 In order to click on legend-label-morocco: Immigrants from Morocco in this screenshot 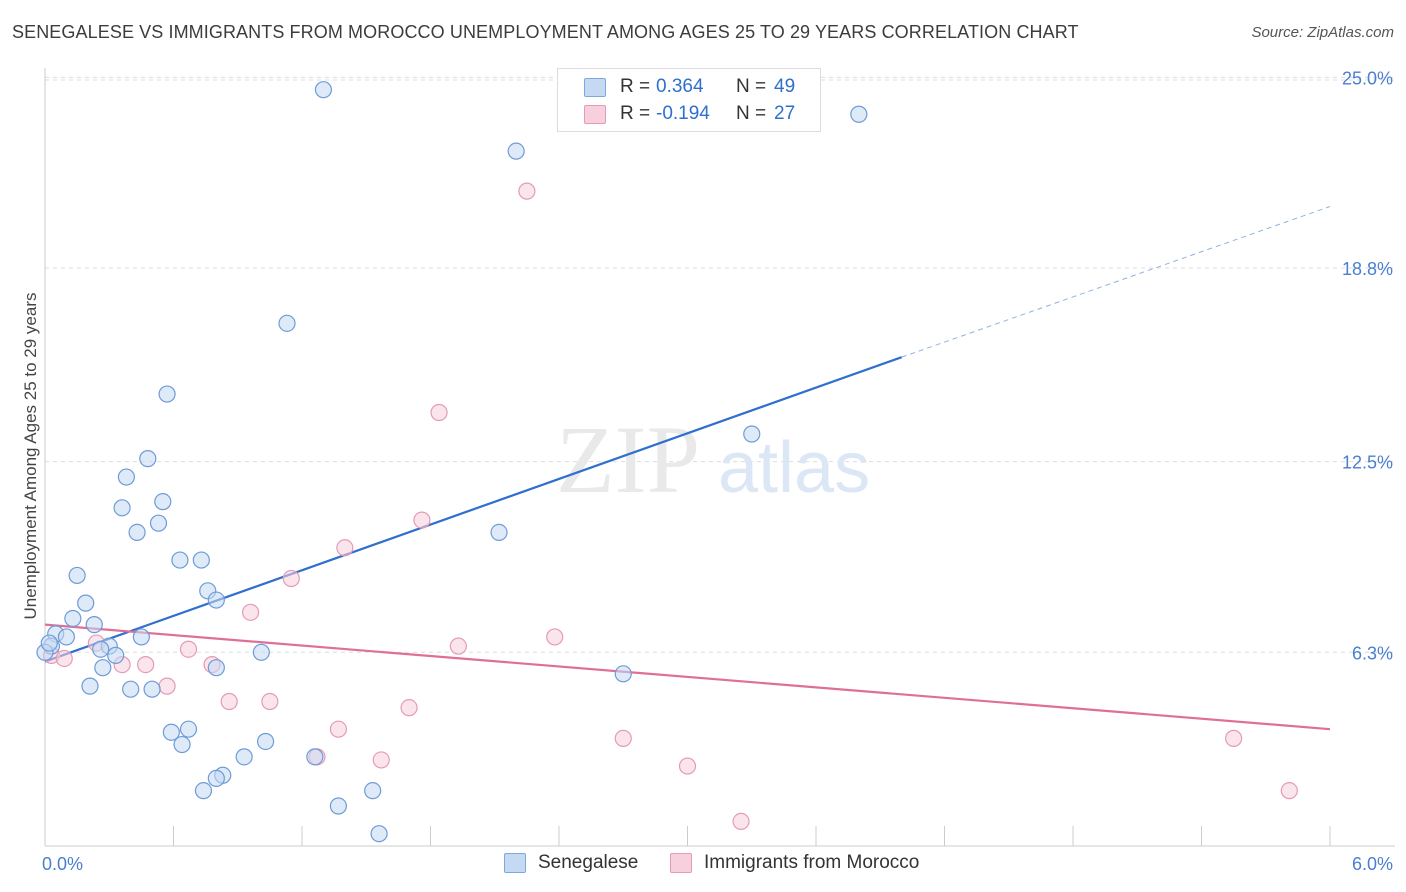, I will do `click(812, 862)`.